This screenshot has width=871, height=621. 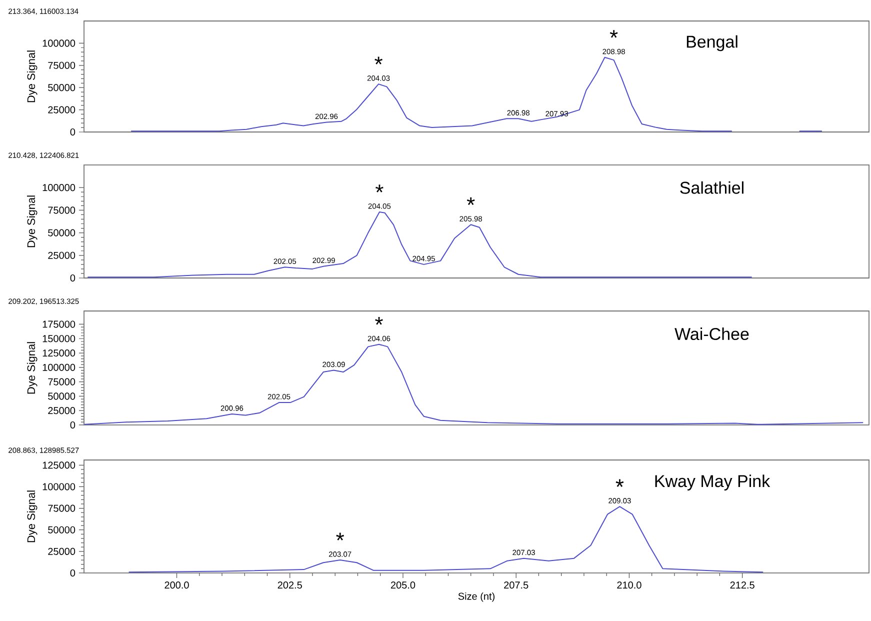 What do you see at coordinates (712, 187) in the screenshot?
I see `text: Salathiel` at bounding box center [712, 187].